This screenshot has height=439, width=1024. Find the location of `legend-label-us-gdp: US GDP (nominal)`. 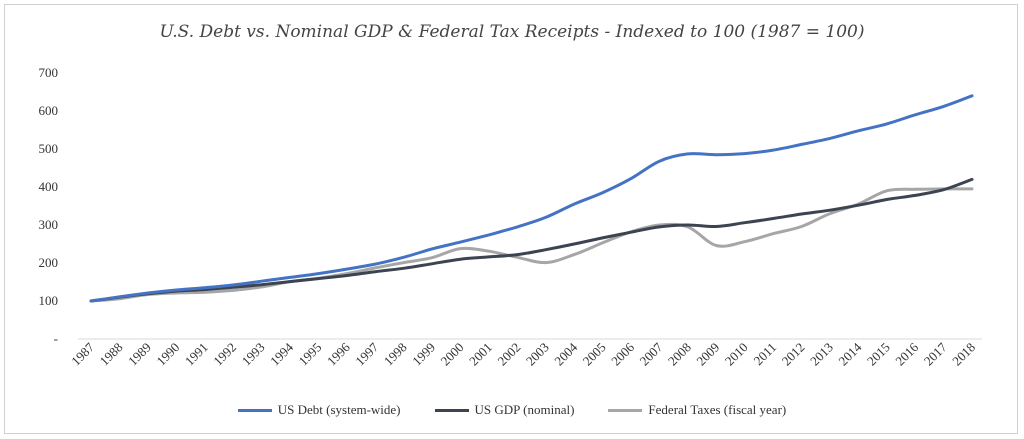

legend-label-us-gdp: US GDP (nominal) is located at coordinates (524, 409).